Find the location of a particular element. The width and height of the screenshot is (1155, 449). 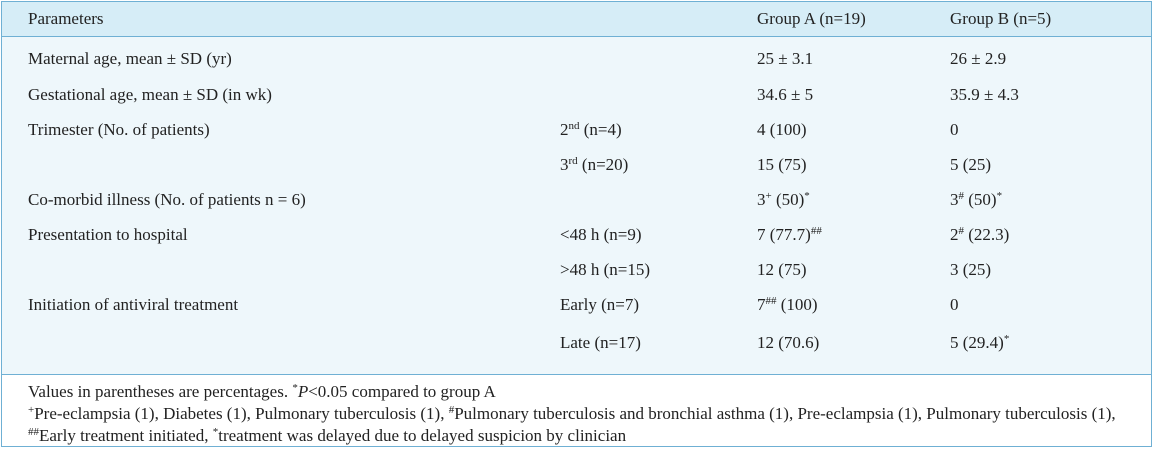

cell-text: Late (n=17) is located at coordinates (600, 342).